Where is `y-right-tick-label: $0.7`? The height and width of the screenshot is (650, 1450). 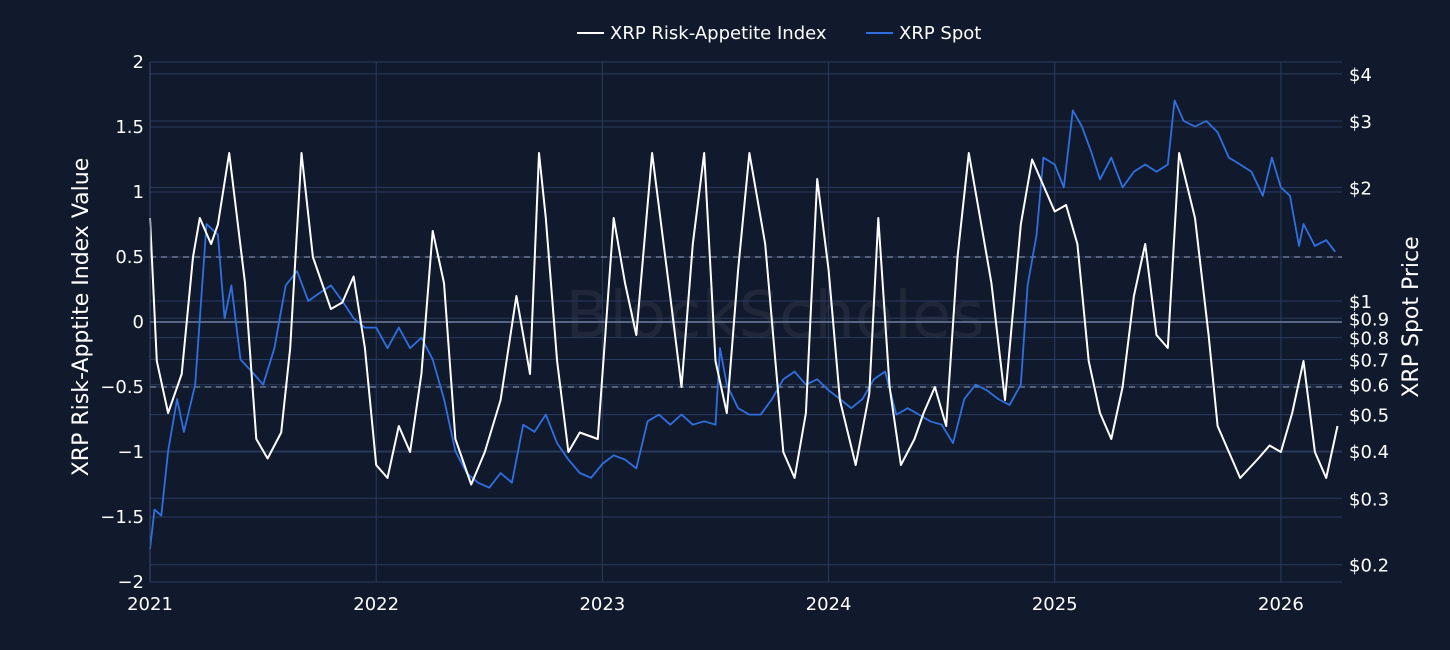
y-right-tick-label: $0.7 is located at coordinates (1369, 360).